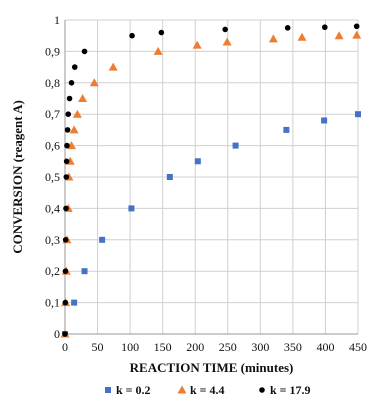 This screenshot has width=370, height=409. What do you see at coordinates (212, 367) in the screenshot?
I see `x-axis-title: REACTION TIME (minutes)` at bounding box center [212, 367].